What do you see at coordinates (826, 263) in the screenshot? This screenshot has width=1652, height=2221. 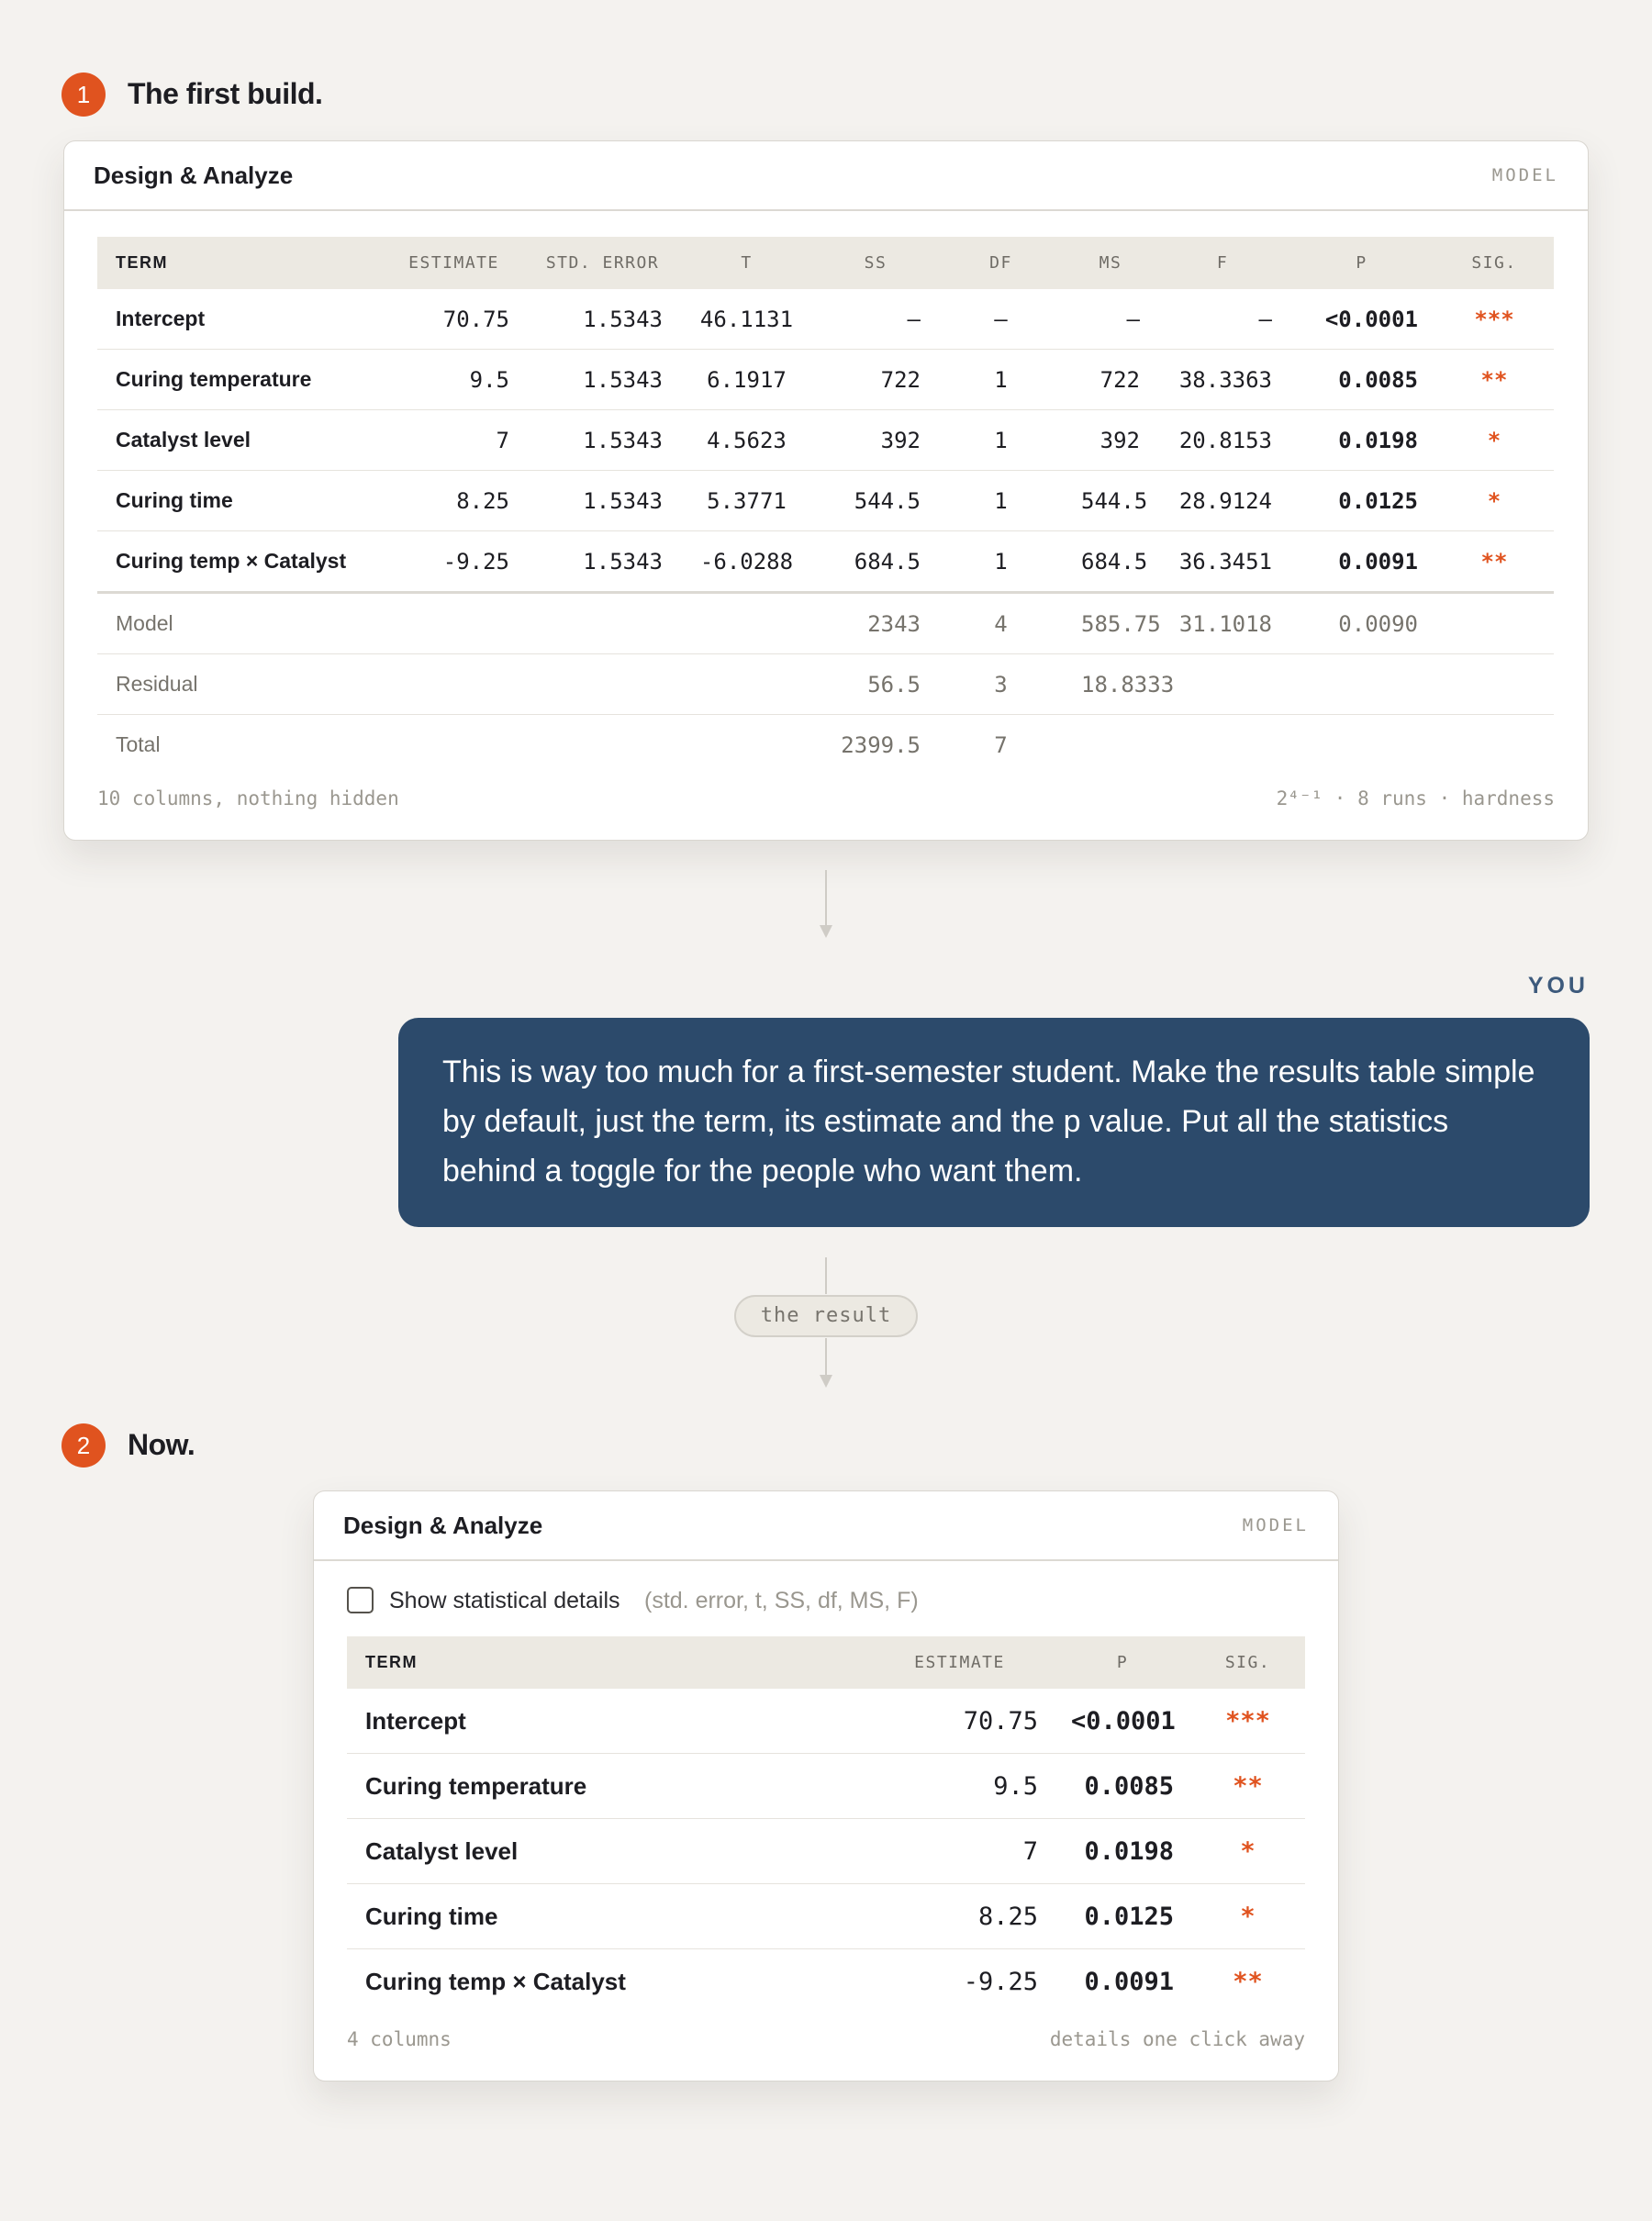 I see `header-row: TERM ESTIMATE STD. ERROR T SS DF MS F P SIG.` at bounding box center [826, 263].